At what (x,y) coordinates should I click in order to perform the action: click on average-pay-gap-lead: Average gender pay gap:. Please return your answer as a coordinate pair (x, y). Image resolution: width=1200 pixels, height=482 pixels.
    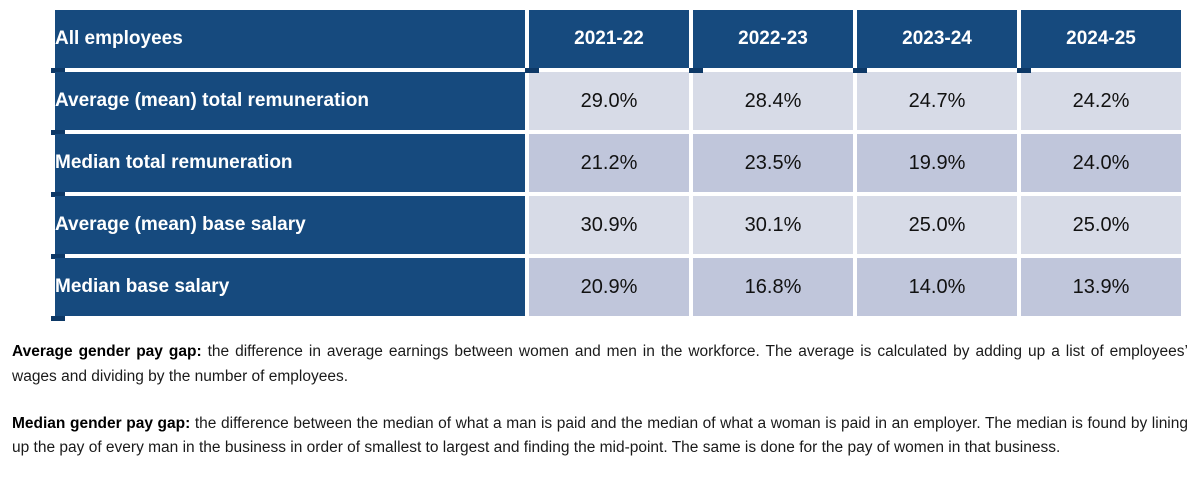
    Looking at the image, I should click on (107, 351).